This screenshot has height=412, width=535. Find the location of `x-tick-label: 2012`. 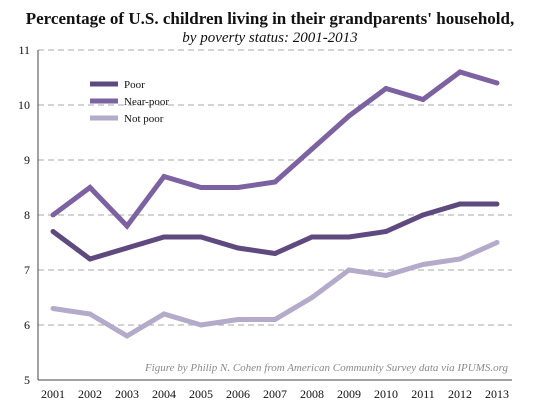

x-tick-label: 2012 is located at coordinates (460, 394).